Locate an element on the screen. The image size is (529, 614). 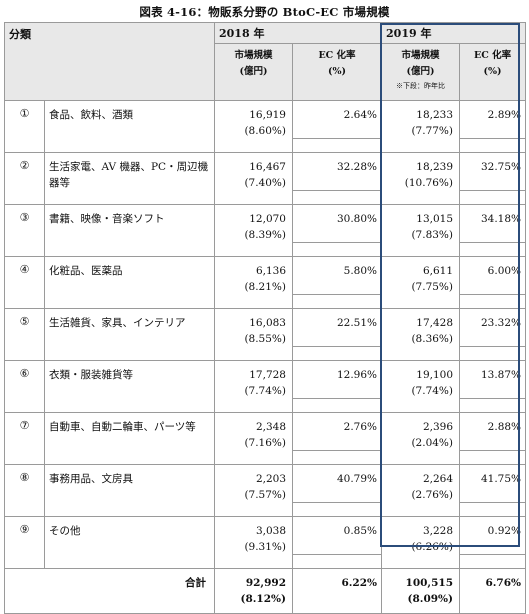
ec-rate-2019: 32.75% is located at coordinates (493, 171).